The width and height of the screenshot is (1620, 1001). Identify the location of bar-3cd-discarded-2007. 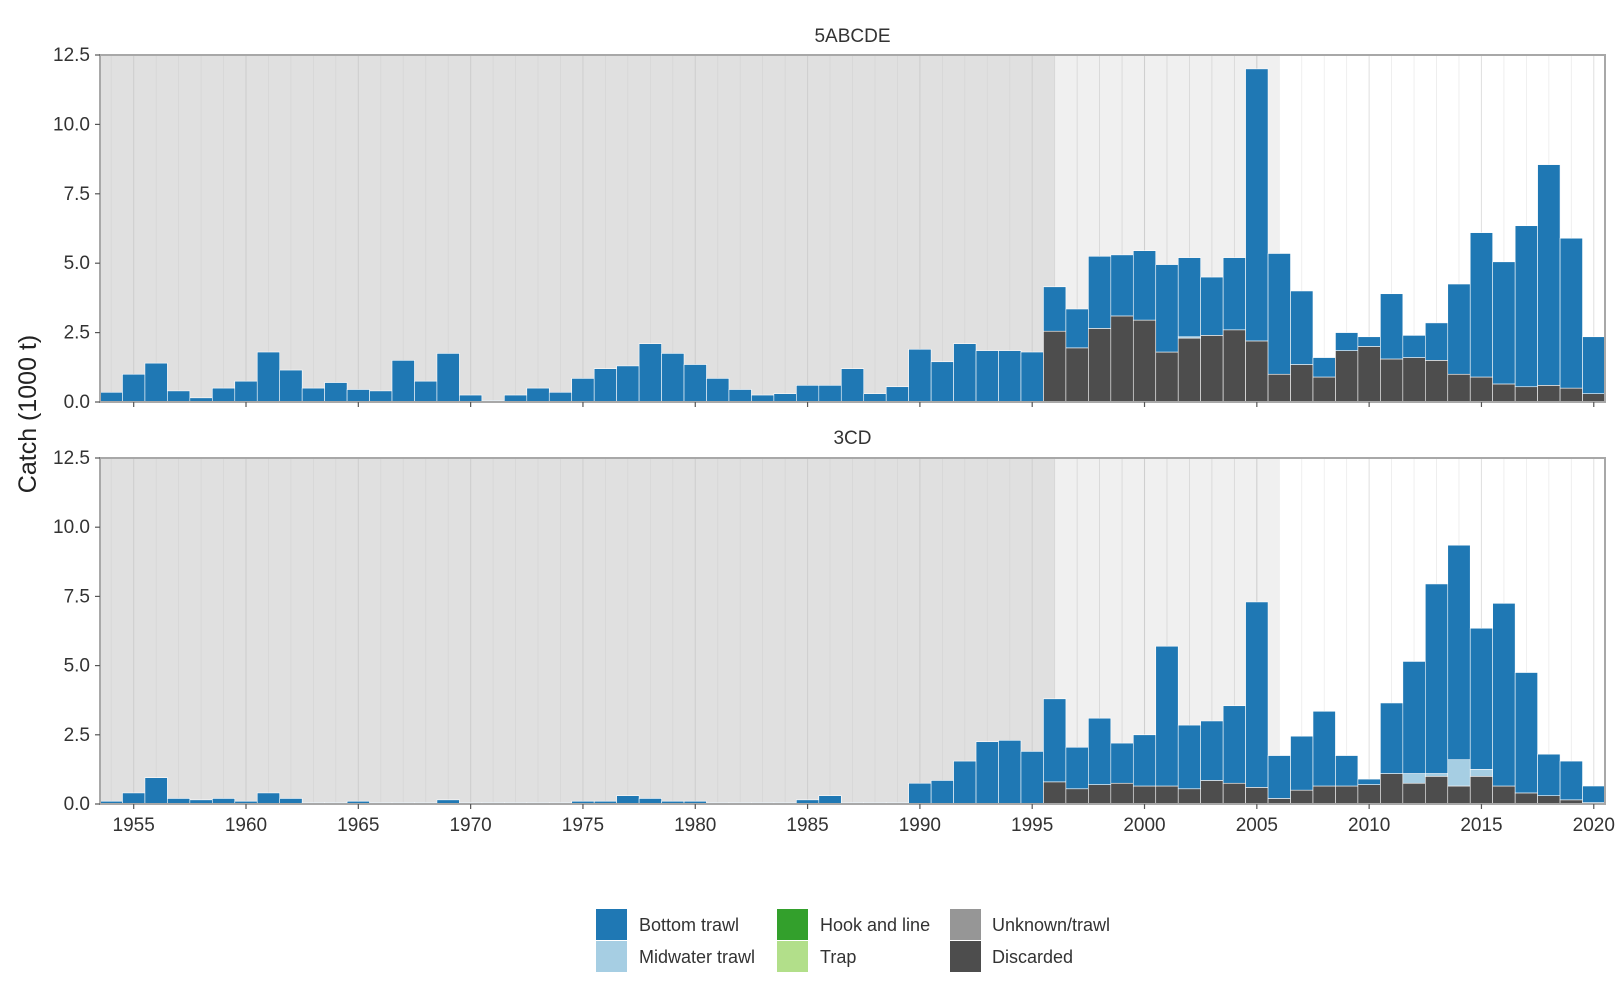
(1302, 797).